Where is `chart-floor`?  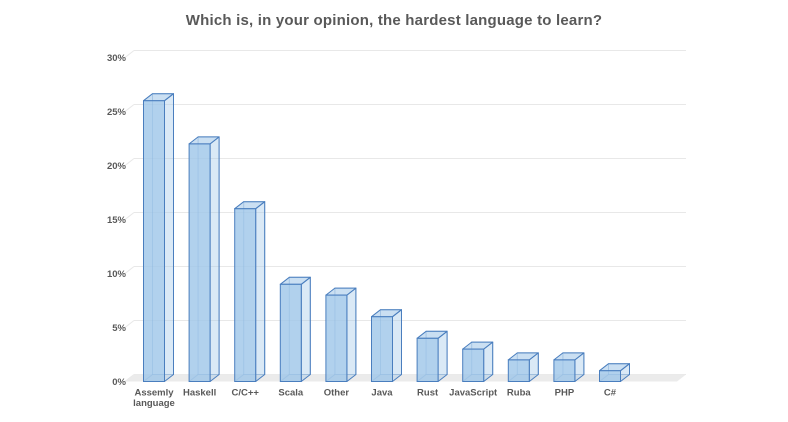 chart-floor is located at coordinates (405, 378).